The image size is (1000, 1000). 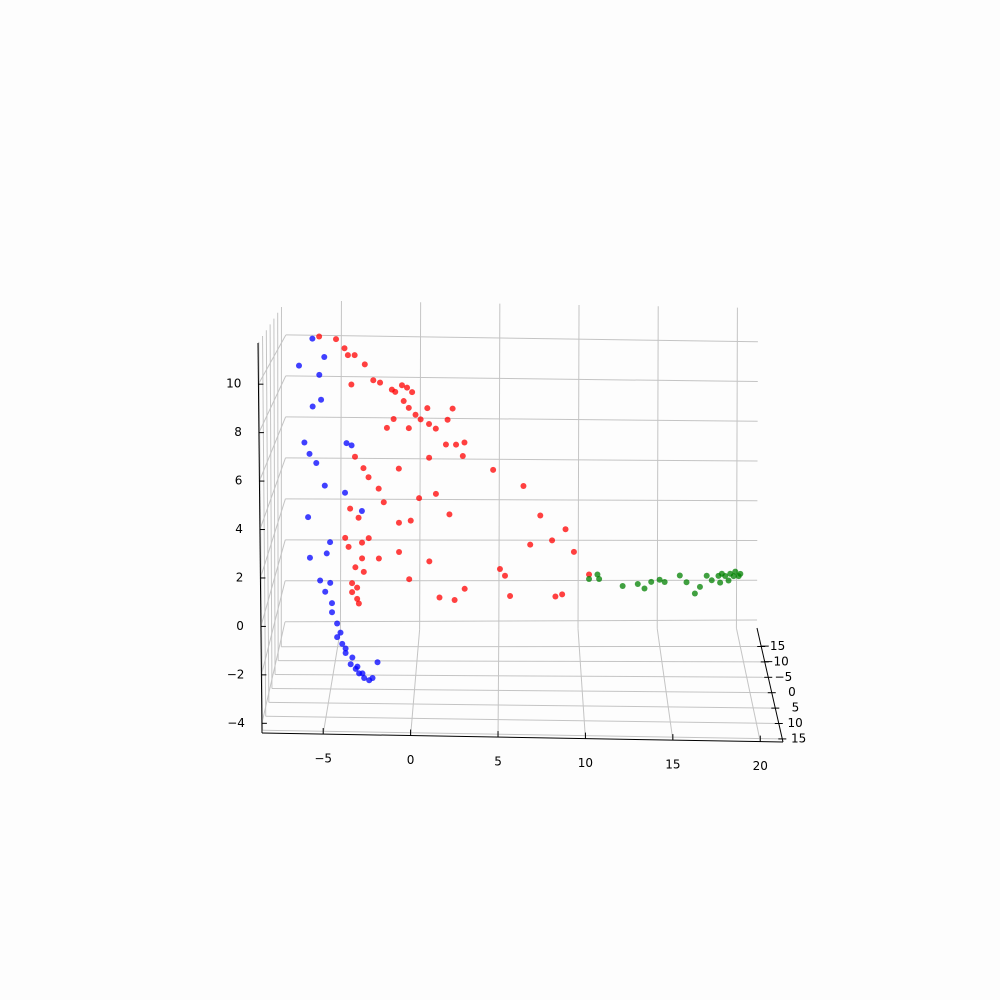 I want to click on z-tick-label: 0, so click(x=240, y=626).